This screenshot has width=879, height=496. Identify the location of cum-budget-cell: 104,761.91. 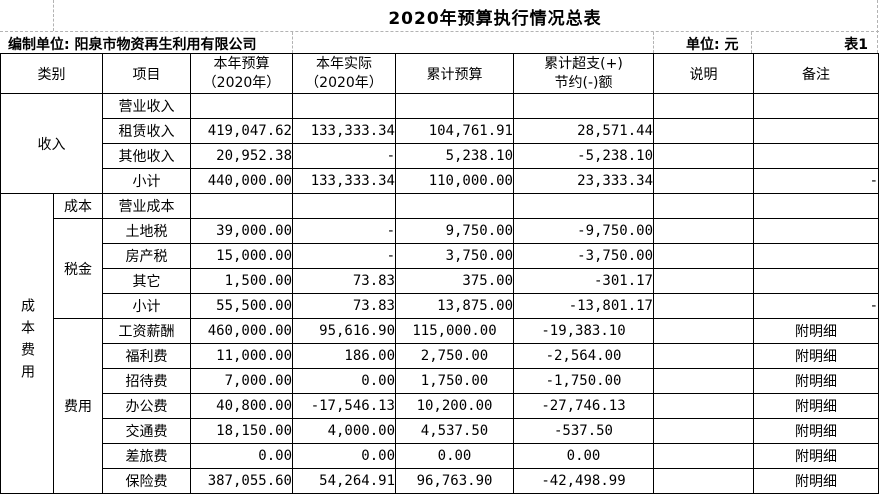
(454, 131).